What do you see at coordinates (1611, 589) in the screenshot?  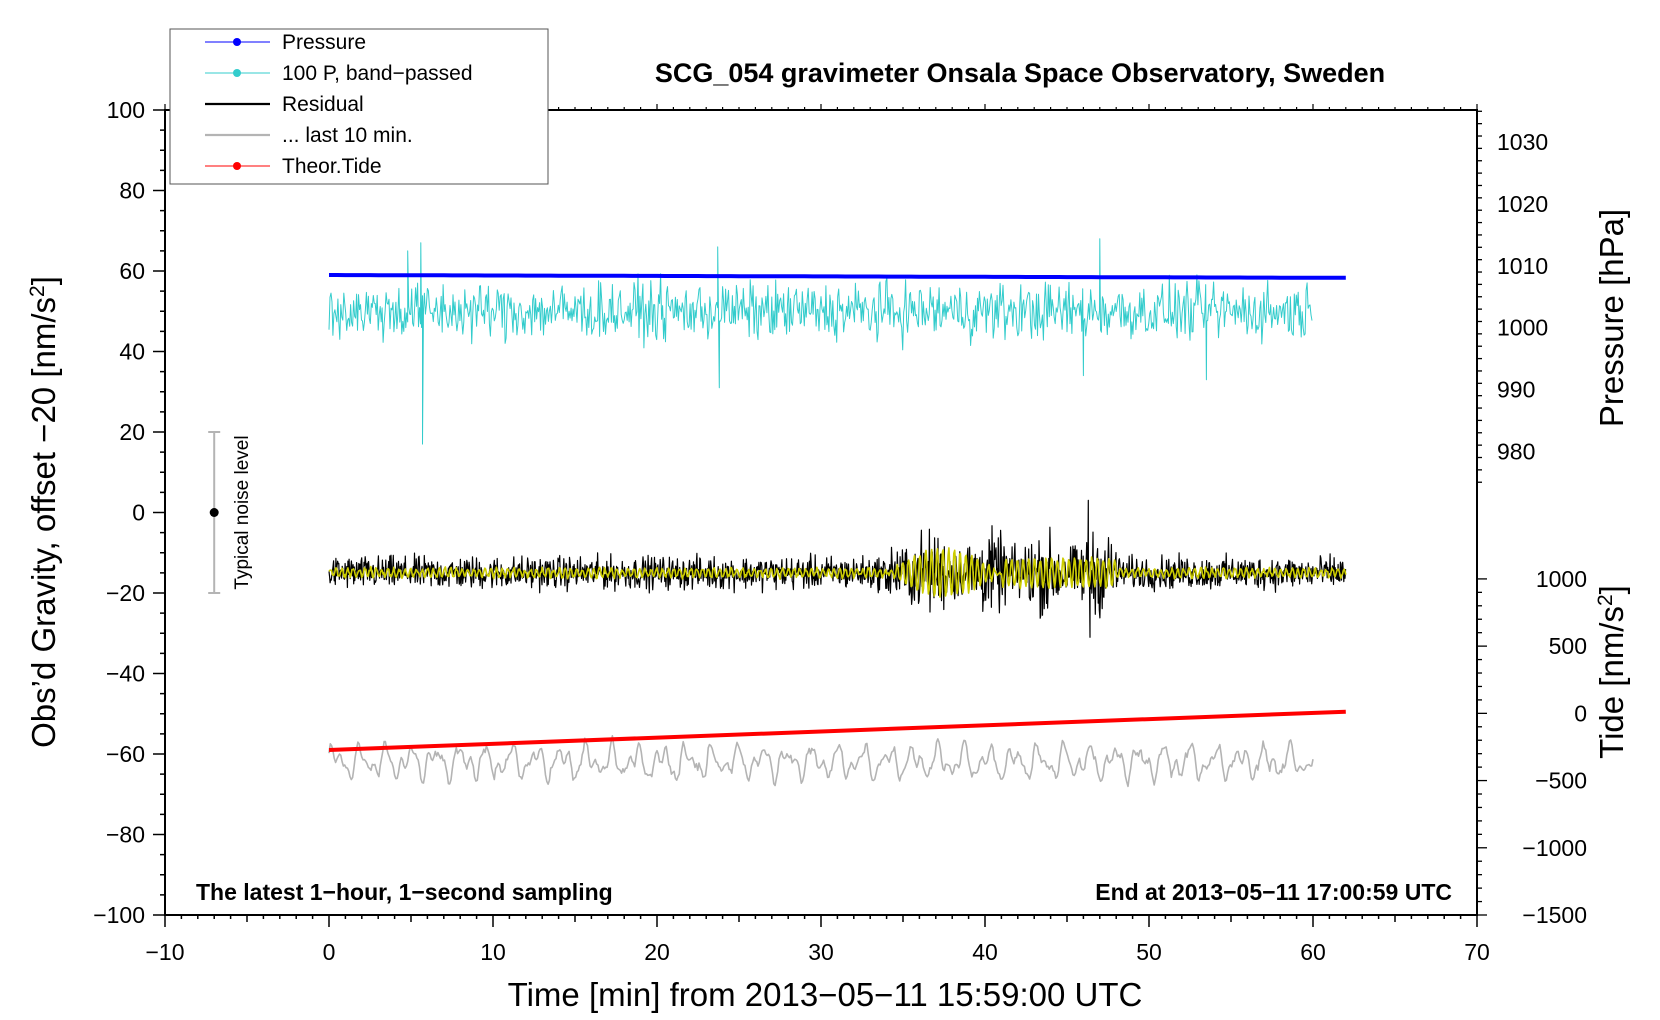 I see `y-axis-label-tide-end: ]` at bounding box center [1611, 589].